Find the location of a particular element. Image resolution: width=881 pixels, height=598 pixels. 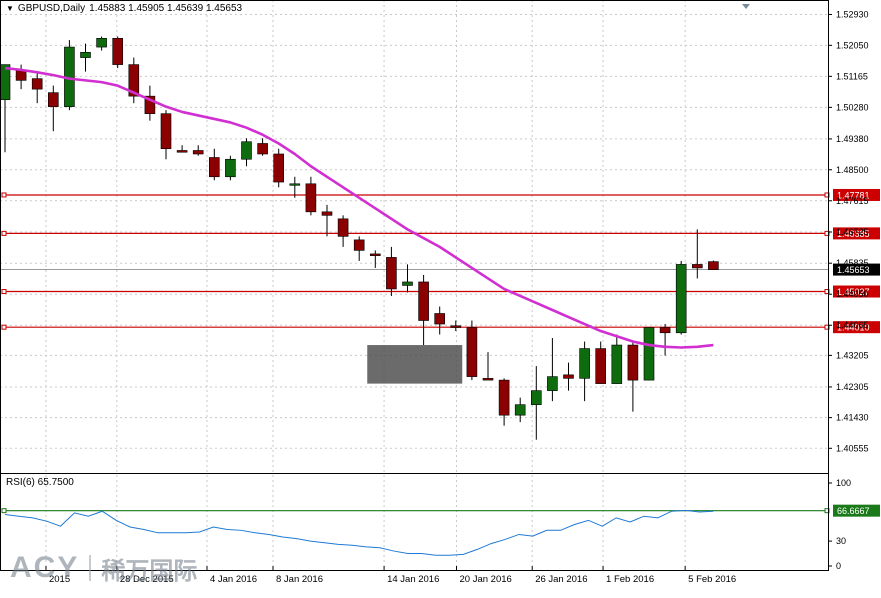

symbol-name: GBPUSD,Daily is located at coordinates (51, 8).